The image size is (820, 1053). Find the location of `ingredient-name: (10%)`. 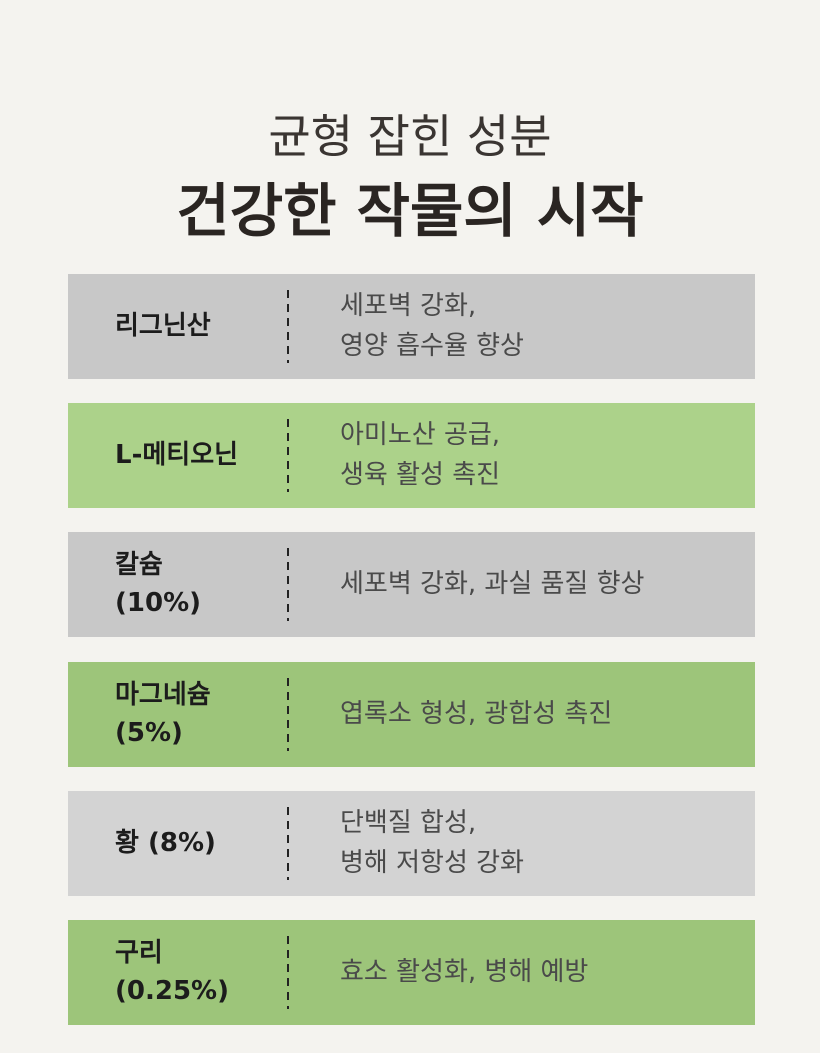

ingredient-name: (10%) is located at coordinates (158, 603).